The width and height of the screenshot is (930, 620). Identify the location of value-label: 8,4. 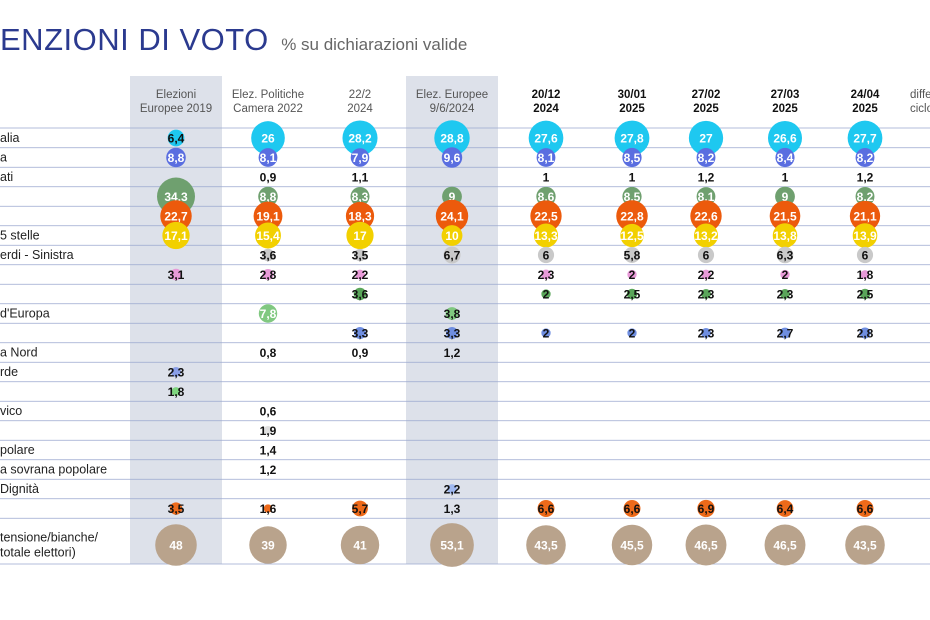
(785, 158).